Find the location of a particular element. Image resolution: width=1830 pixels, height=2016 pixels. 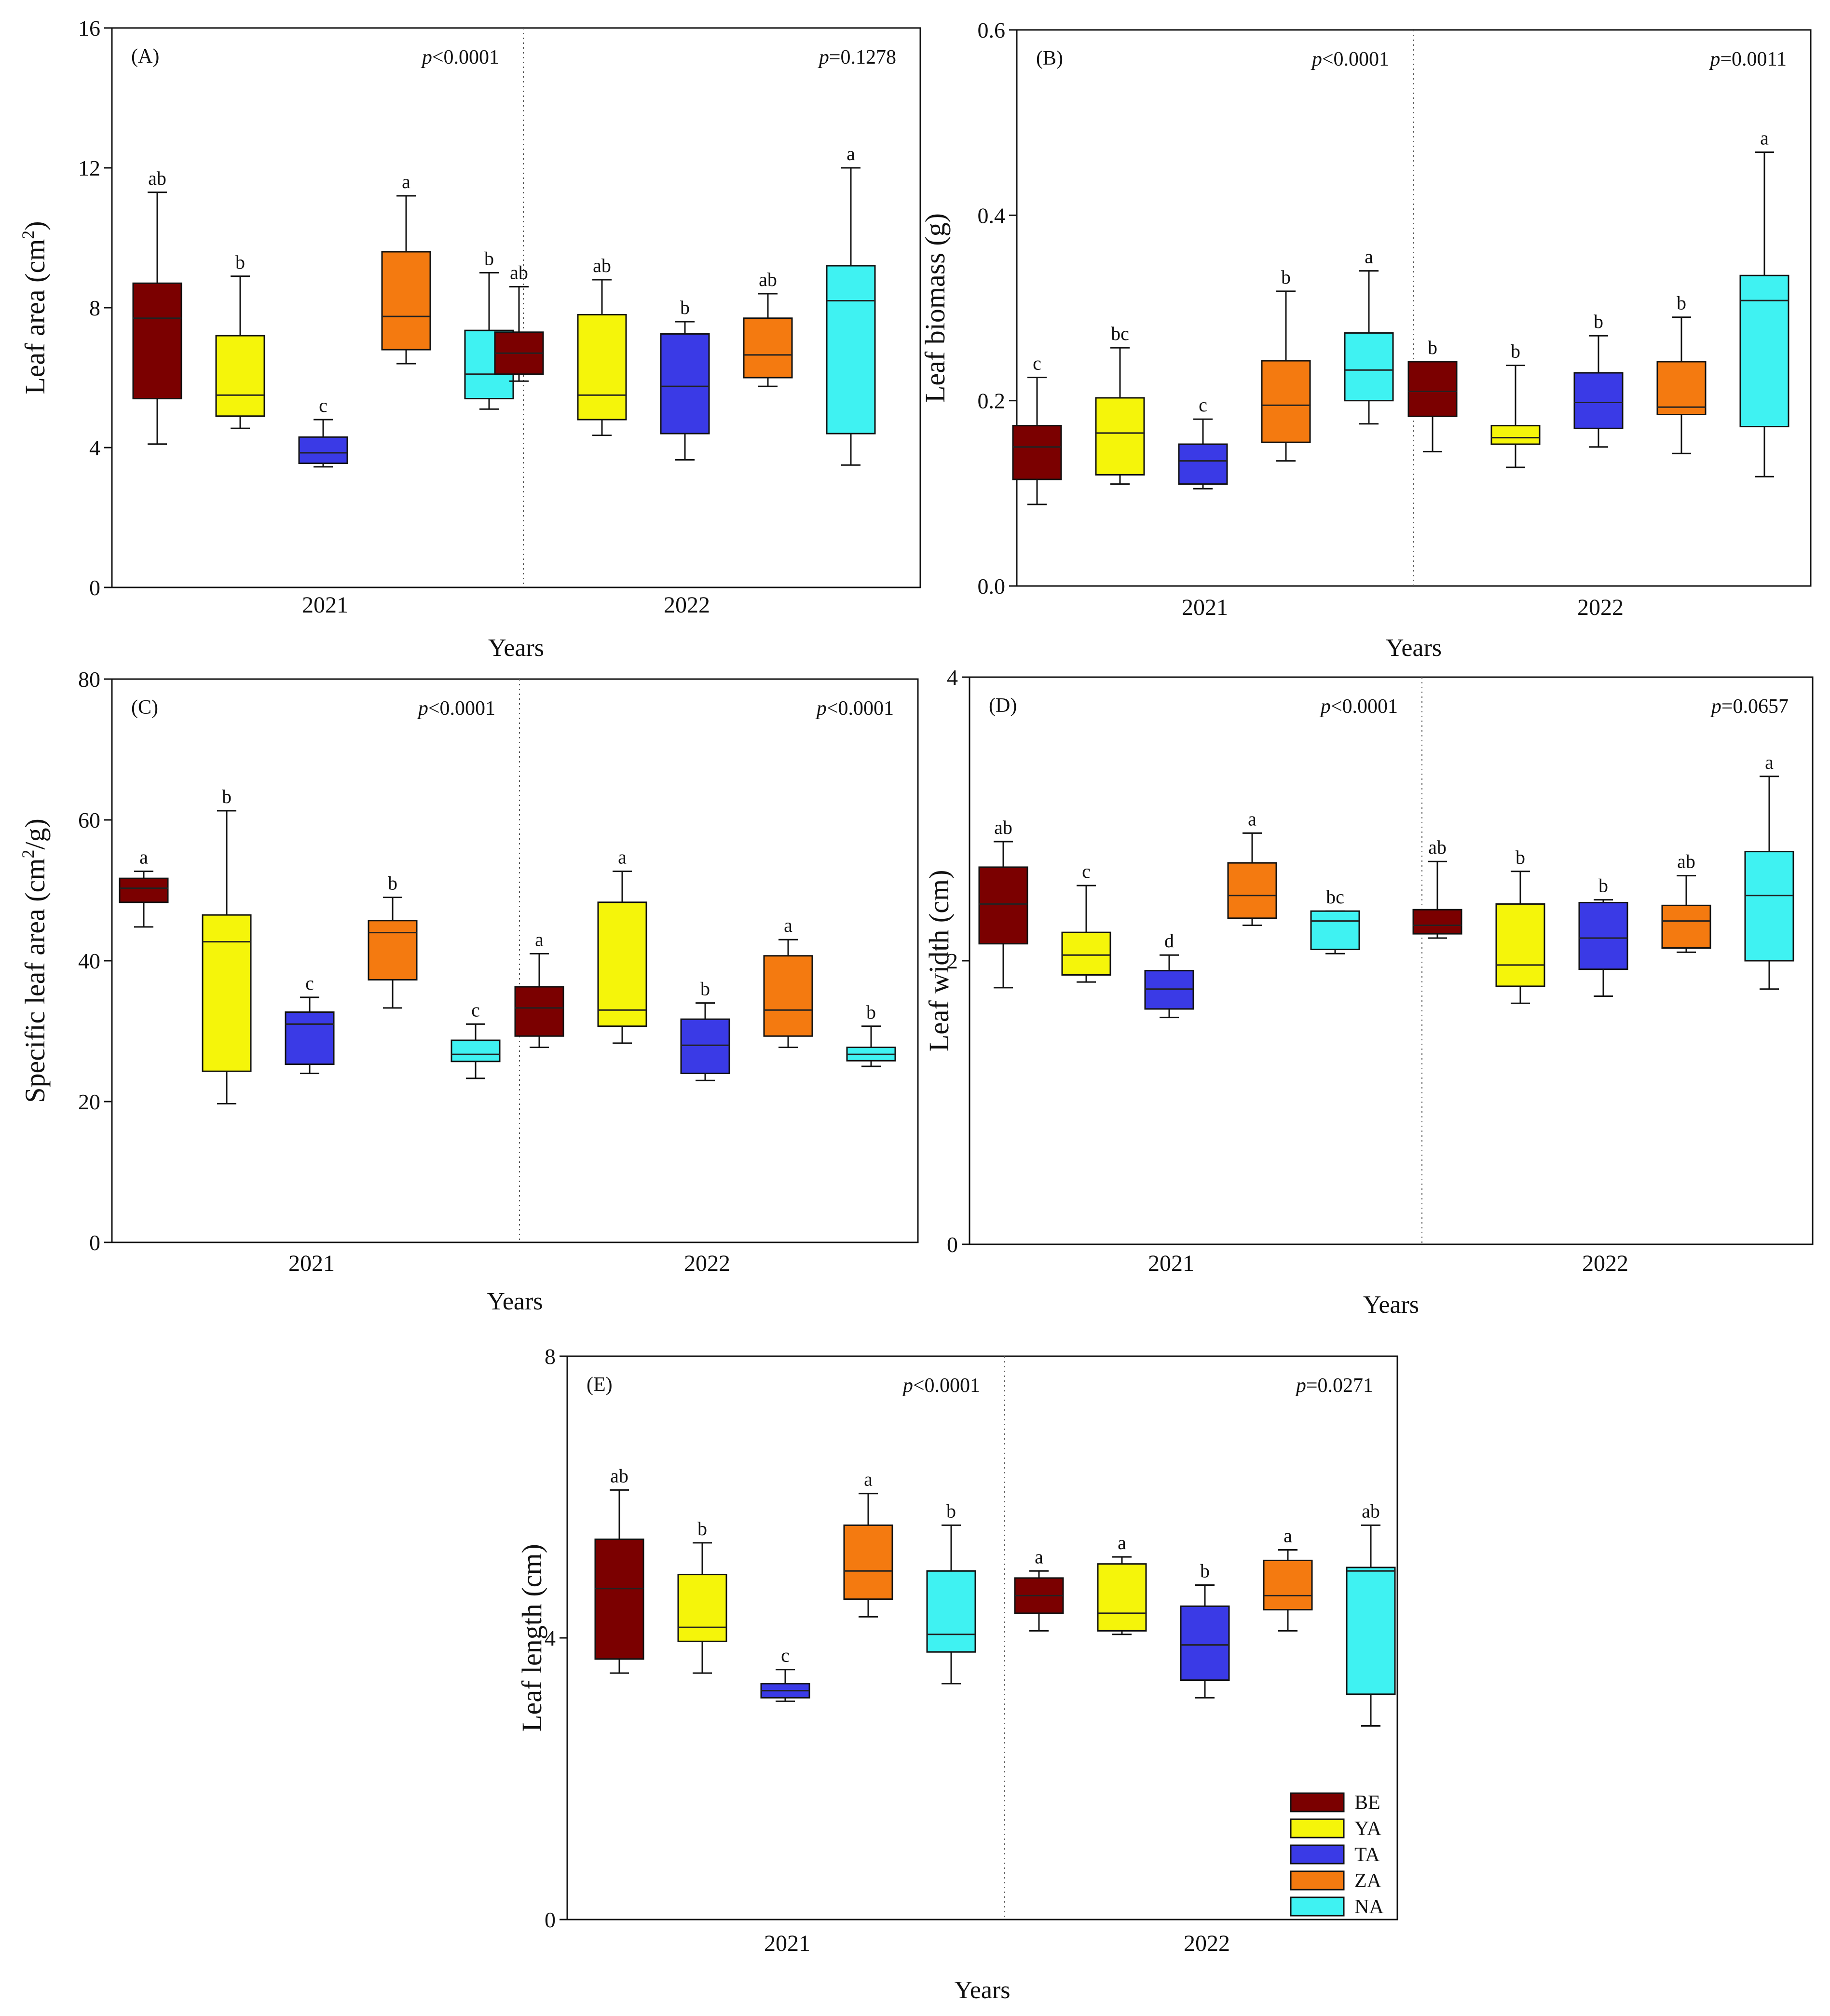

box-ya-2021: c is located at coordinates (1086, 921).